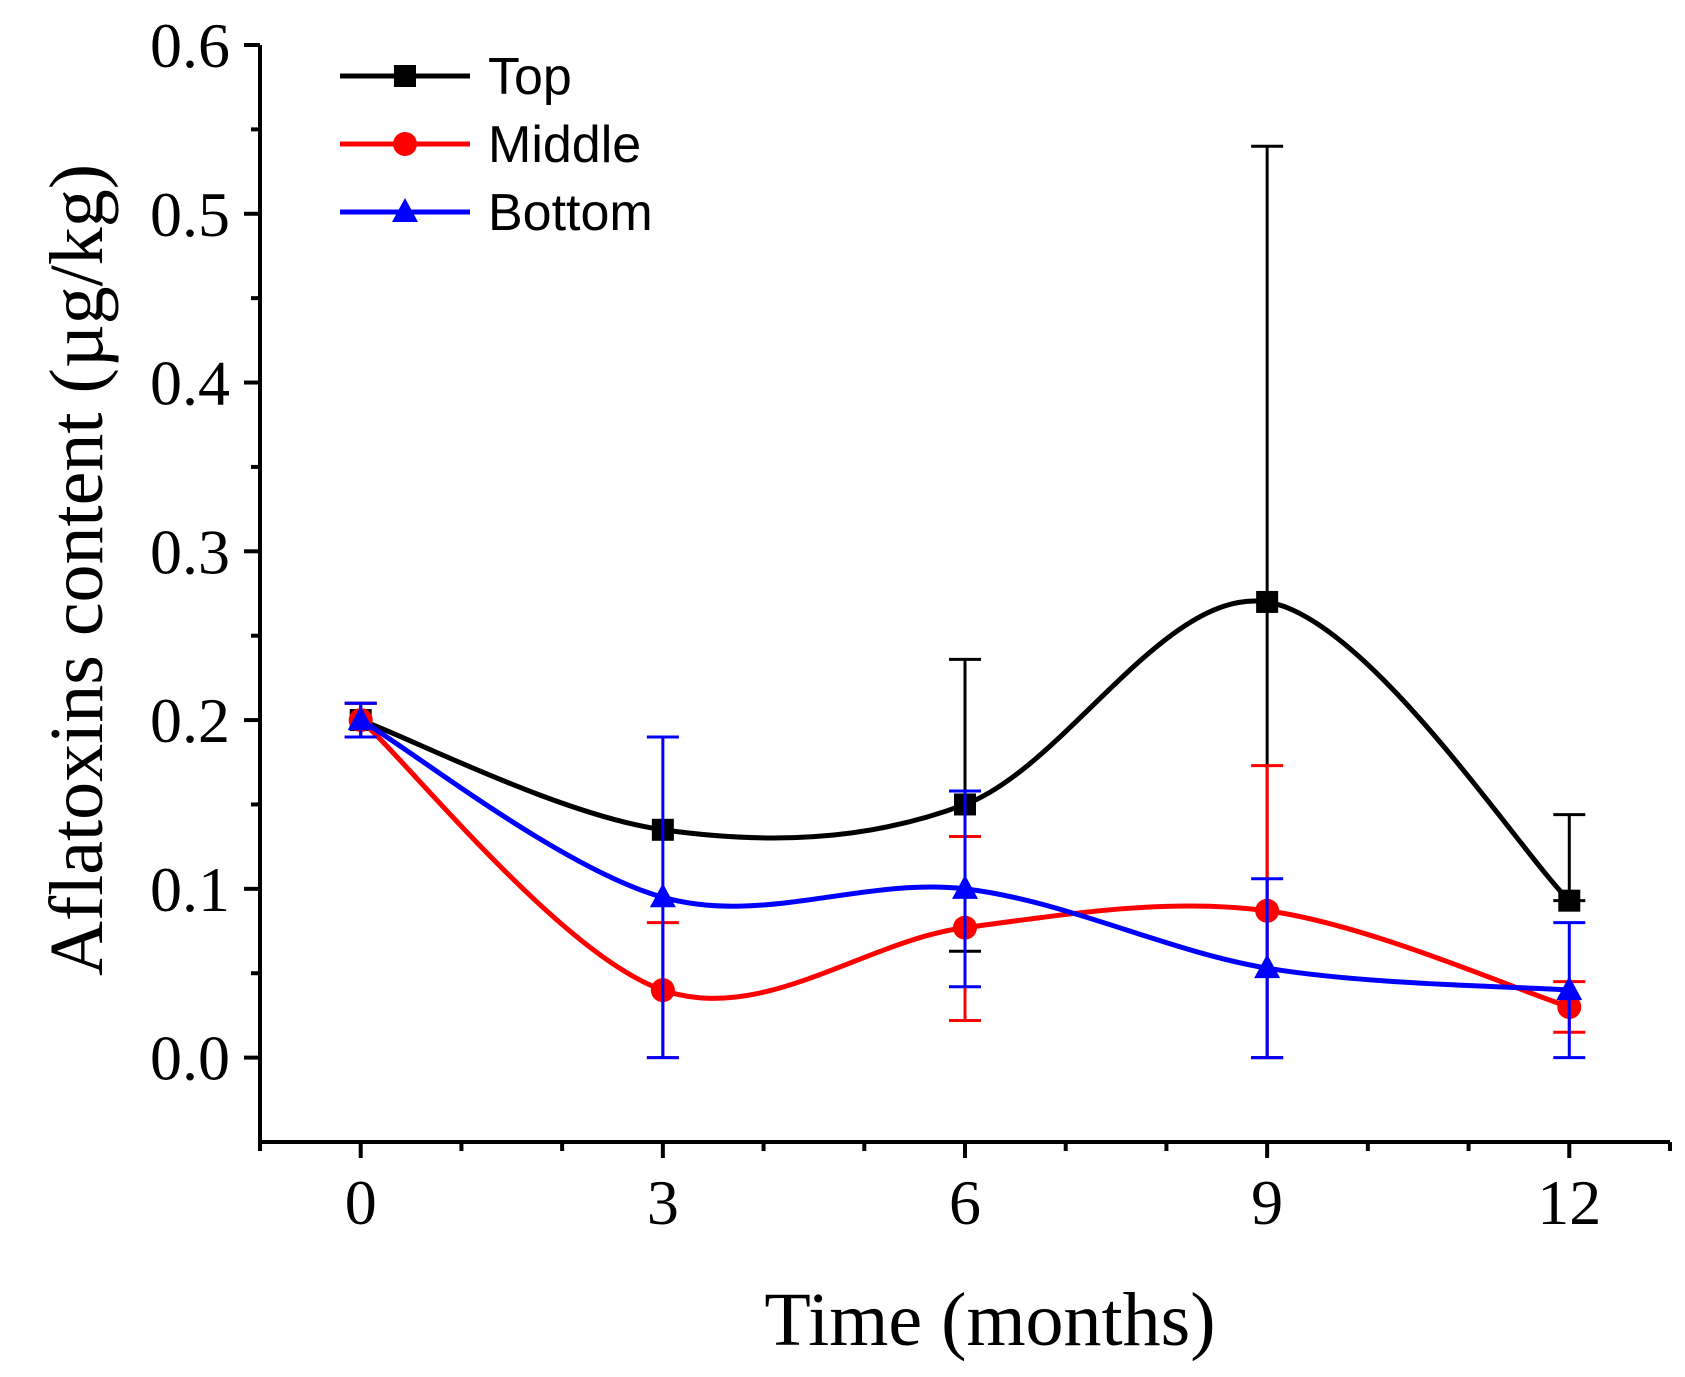 This screenshot has height=1377, width=1685. I want to click on x-tick-label: 6, so click(965, 1202).